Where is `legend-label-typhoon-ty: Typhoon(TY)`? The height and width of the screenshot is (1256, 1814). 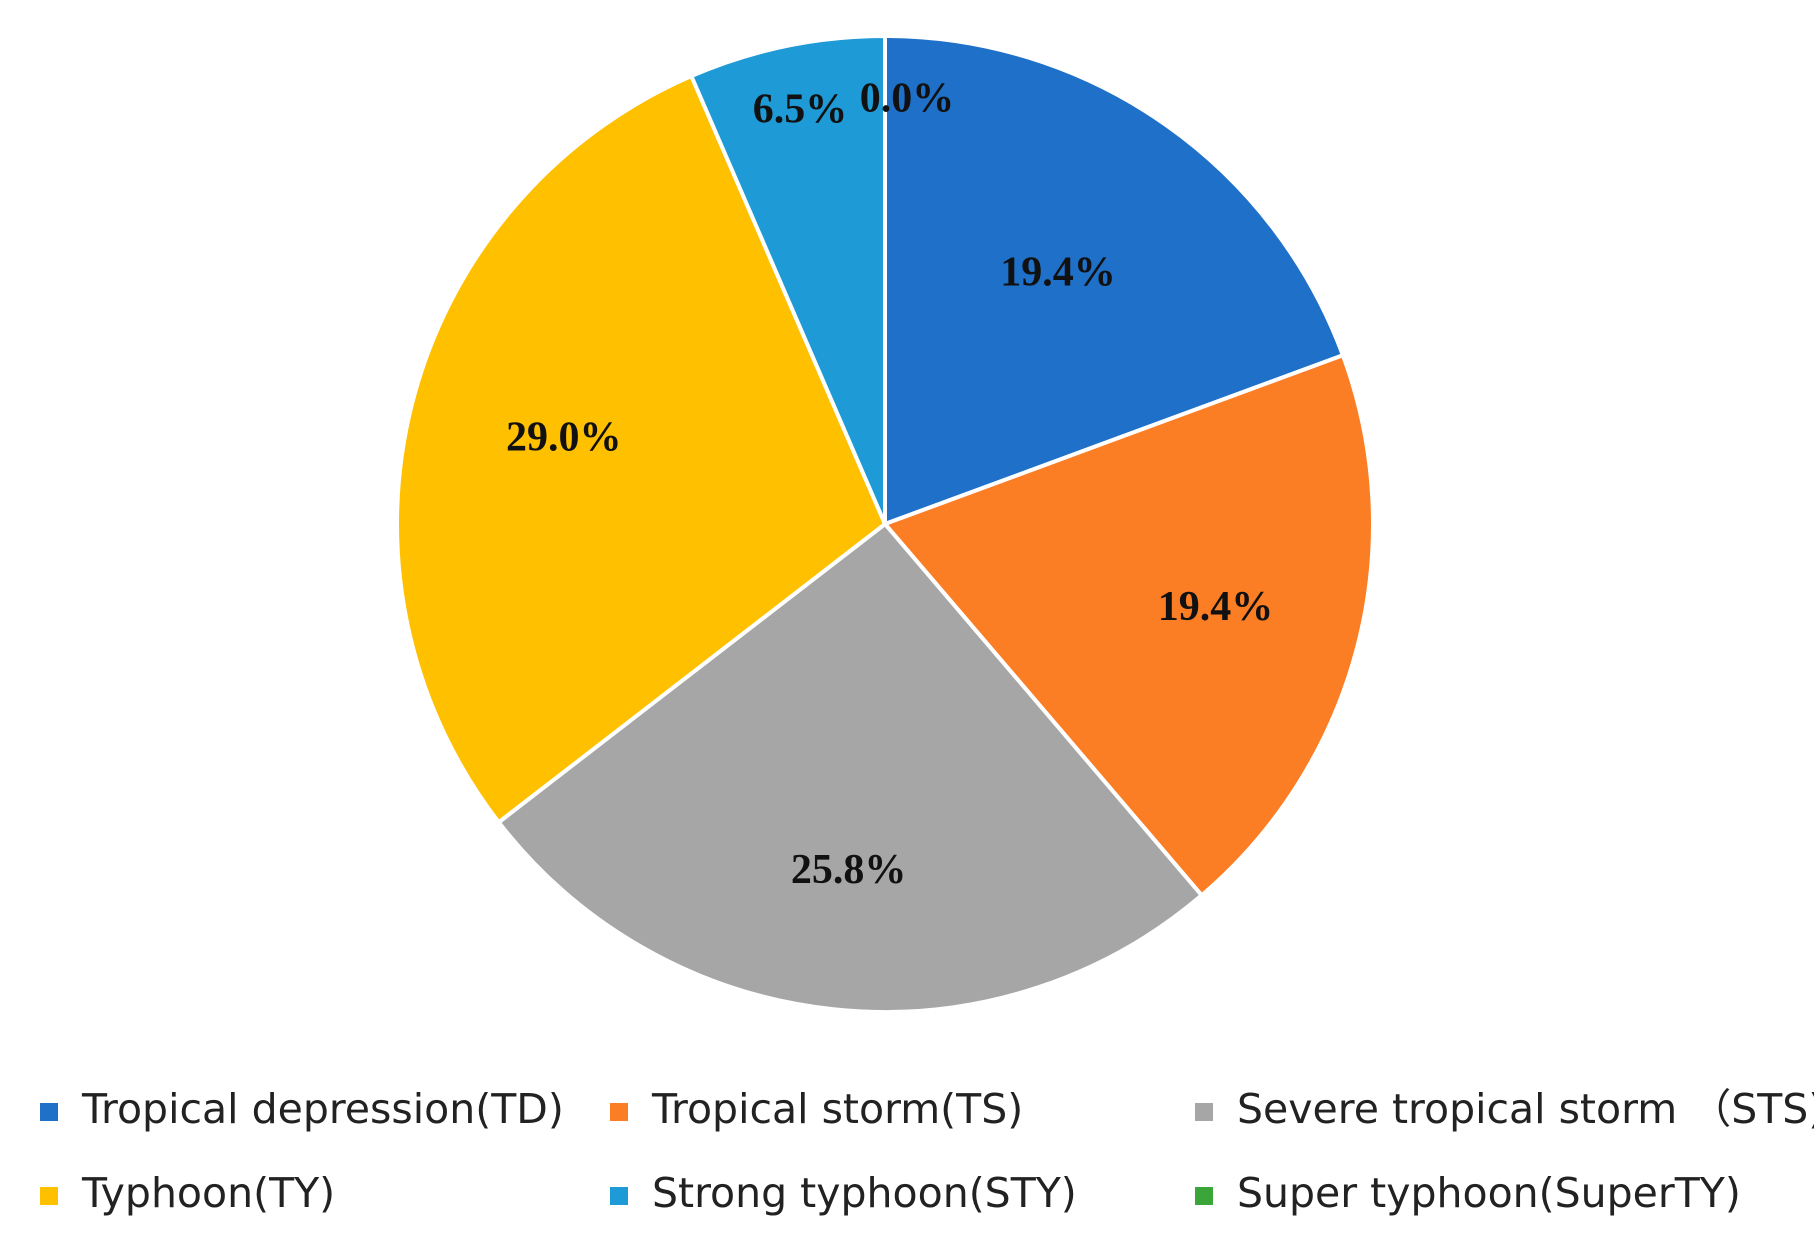 legend-label-typhoon-ty: Typhoon(TY) is located at coordinates (208, 1193).